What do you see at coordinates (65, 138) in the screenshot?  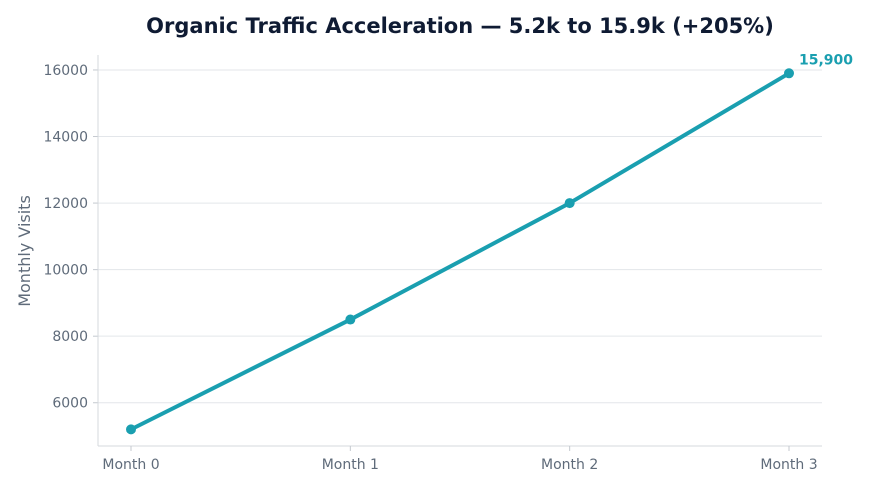 I see `y-tick-label: 14000` at bounding box center [65, 138].